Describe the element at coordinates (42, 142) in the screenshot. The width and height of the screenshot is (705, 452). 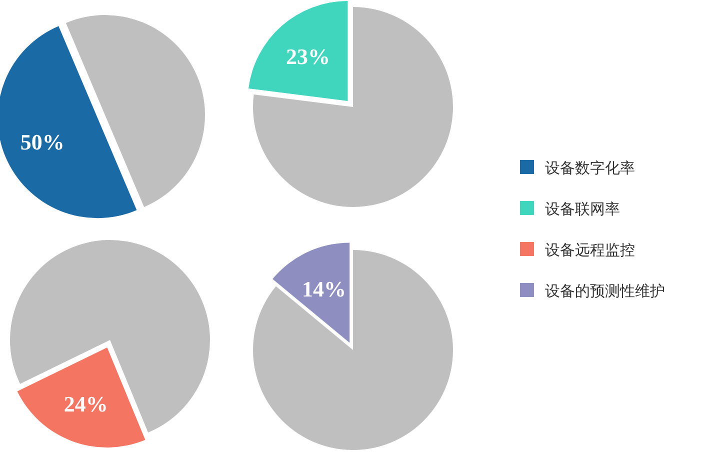
I see `data-label: 50%` at that location.